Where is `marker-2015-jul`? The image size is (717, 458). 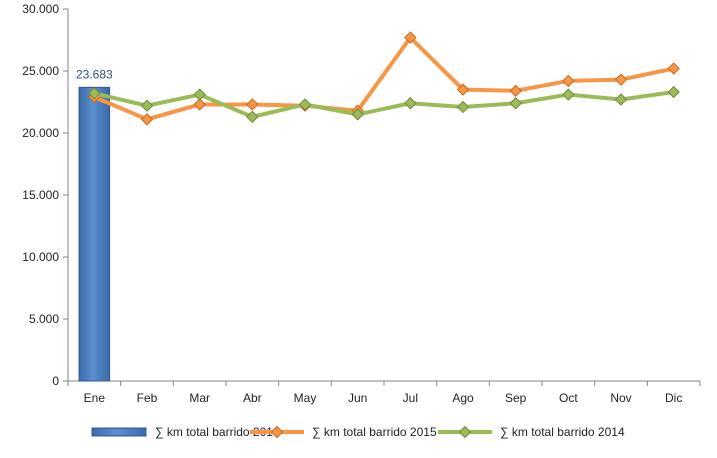 marker-2015-jul is located at coordinates (410, 37).